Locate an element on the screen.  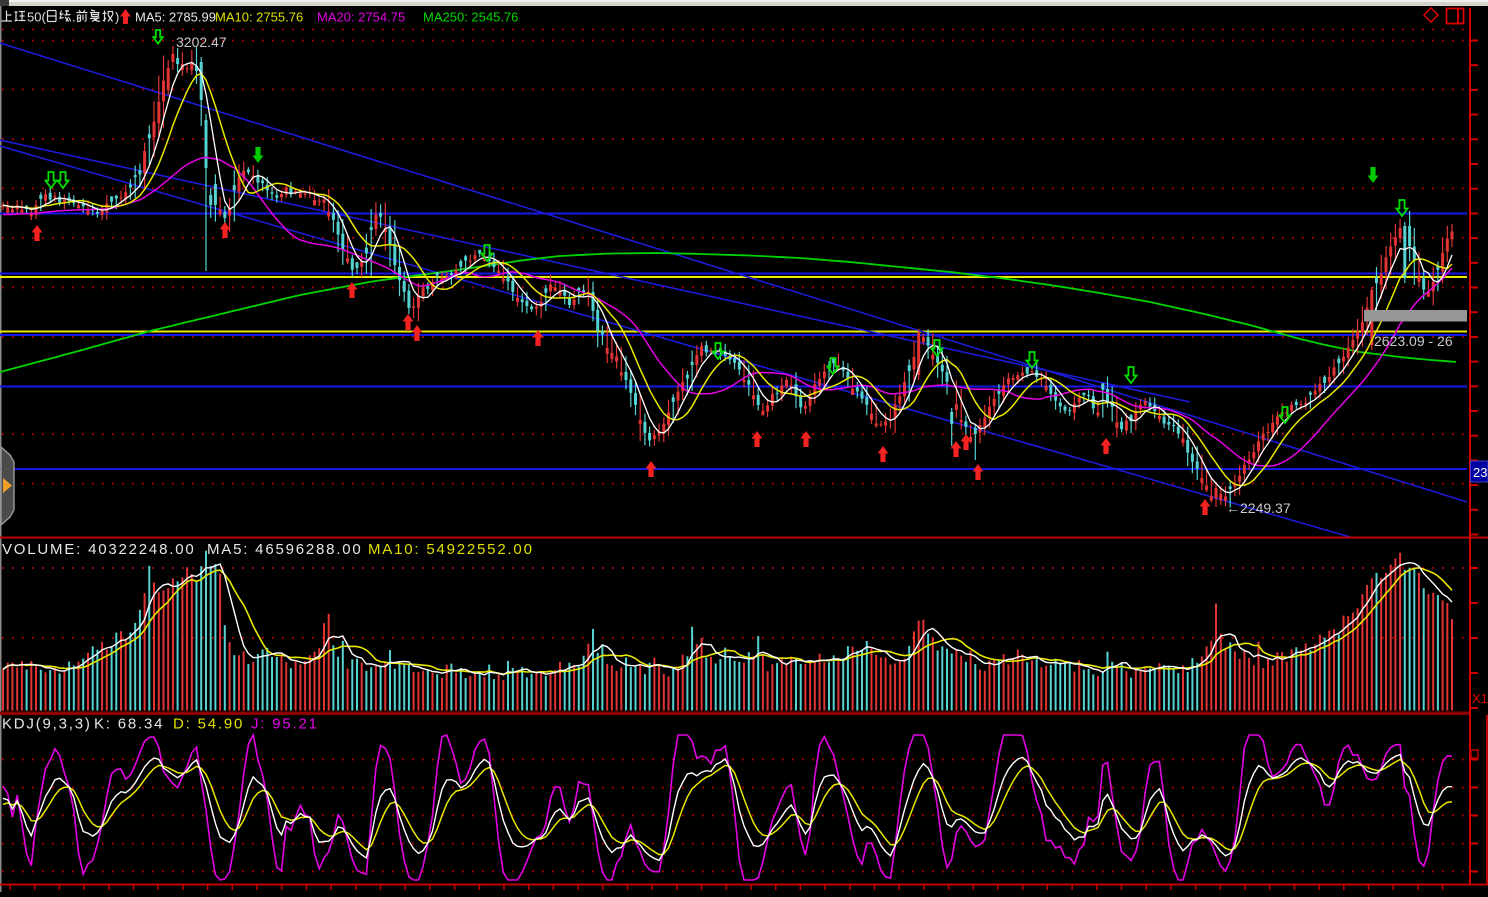
svg-text: X1 is located at coordinates (1480, 698).